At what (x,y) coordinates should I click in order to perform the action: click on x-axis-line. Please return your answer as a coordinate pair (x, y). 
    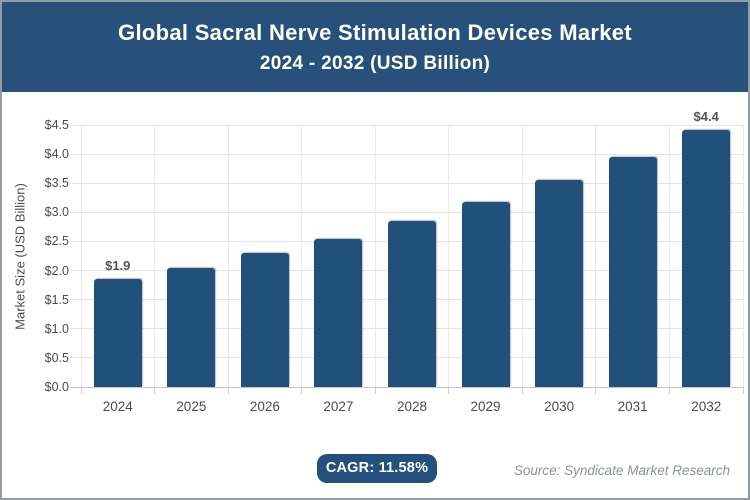
    Looking at the image, I should click on (406, 387).